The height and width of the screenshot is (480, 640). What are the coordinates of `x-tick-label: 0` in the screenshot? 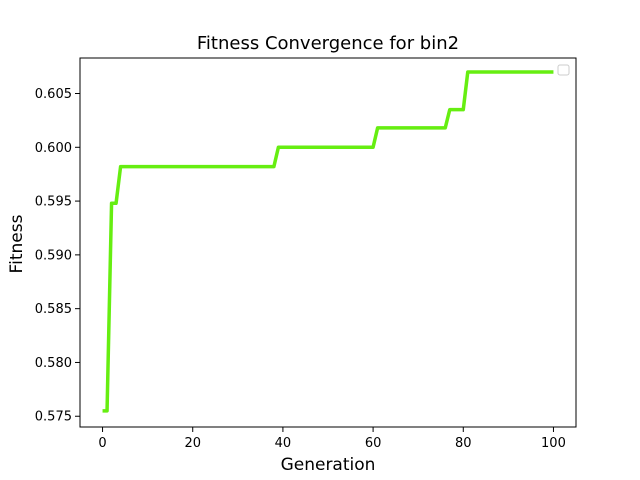 It's located at (102, 443).